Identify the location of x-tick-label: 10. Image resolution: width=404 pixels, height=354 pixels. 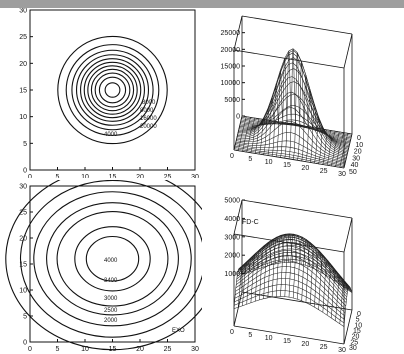
(85, 176).